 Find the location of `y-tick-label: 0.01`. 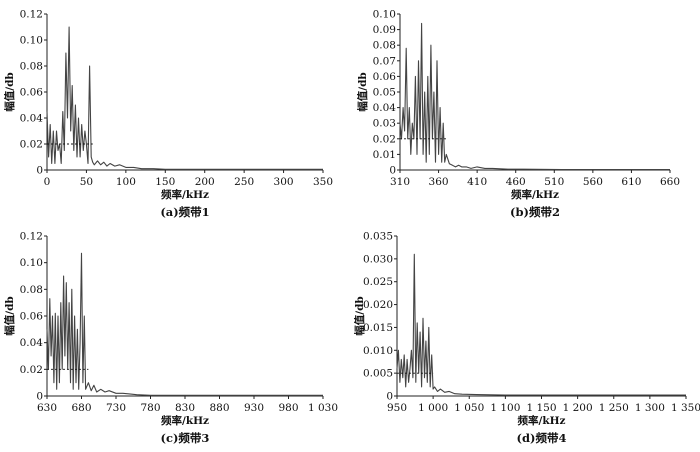

y-tick-label: 0.01 is located at coordinates (384, 155).